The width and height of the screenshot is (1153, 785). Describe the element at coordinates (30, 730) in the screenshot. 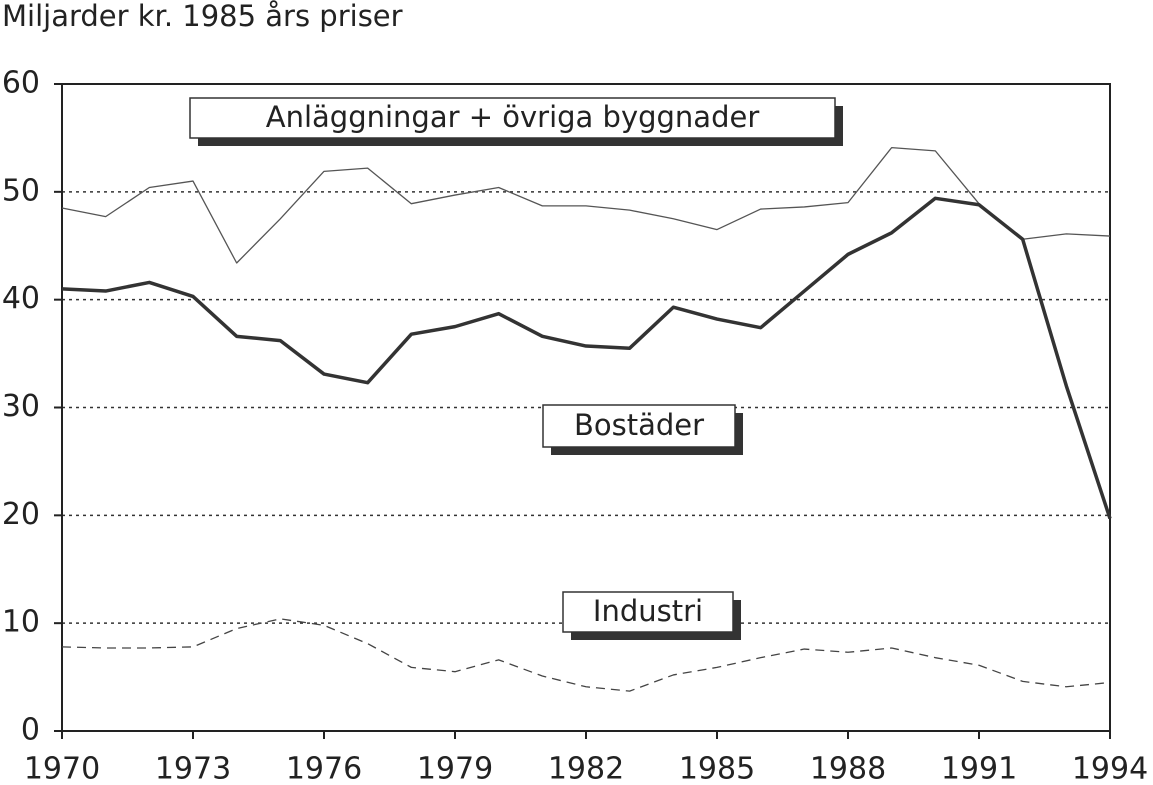

I see `y-tick-label: 0` at that location.